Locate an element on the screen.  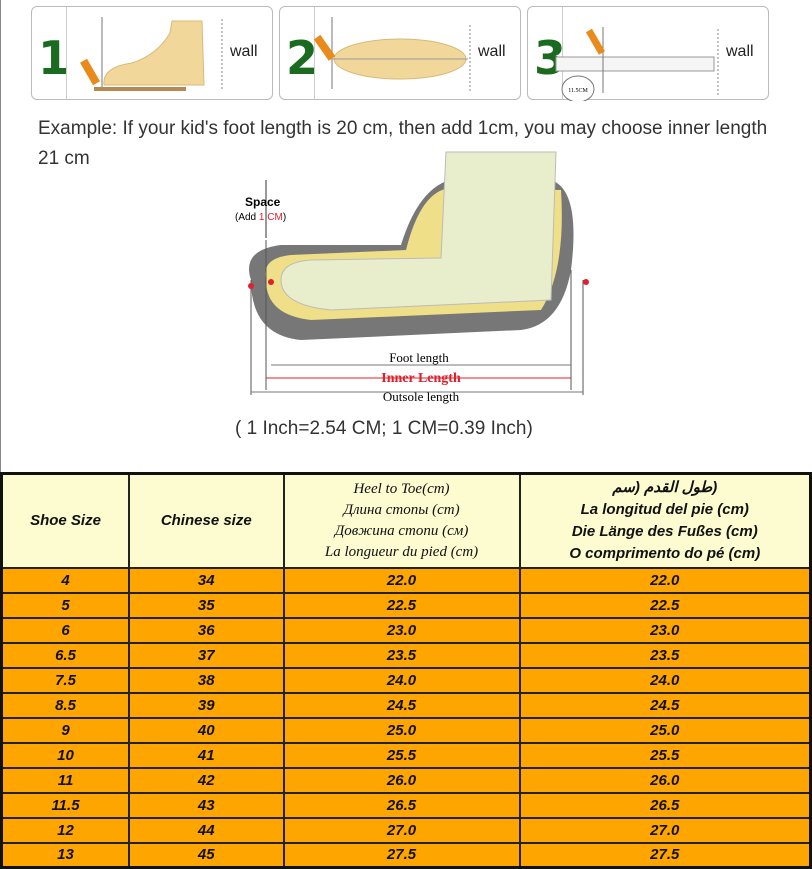
table-cell: 39 is located at coordinates (206, 705).